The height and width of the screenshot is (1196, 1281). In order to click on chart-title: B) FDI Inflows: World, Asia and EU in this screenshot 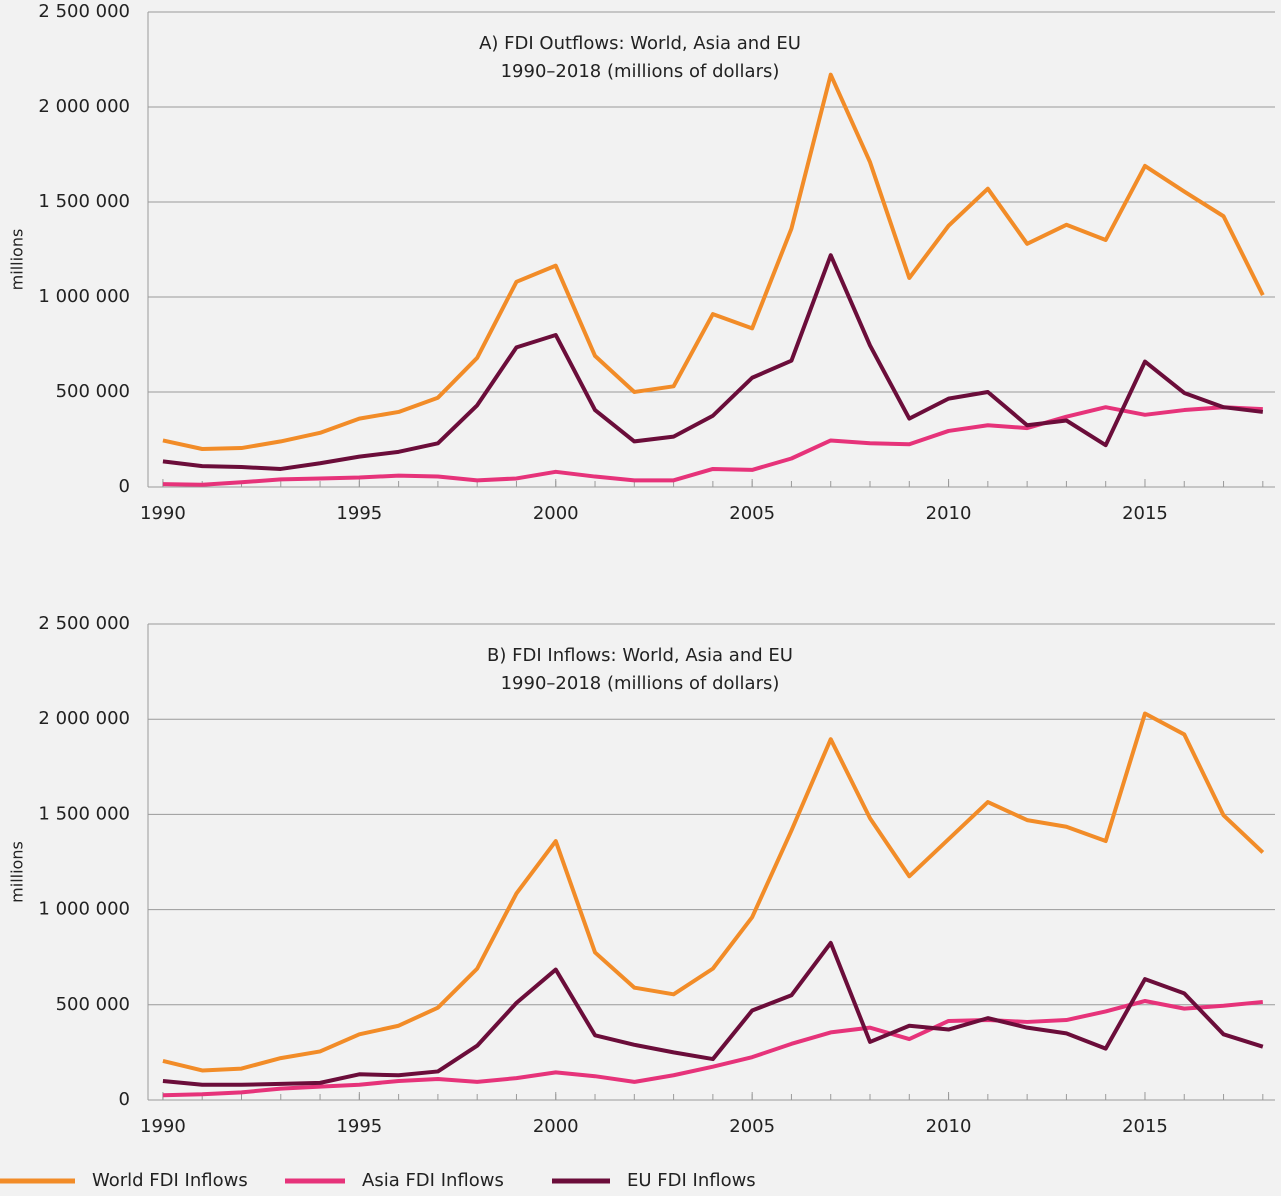, I will do `click(640, 655)`.